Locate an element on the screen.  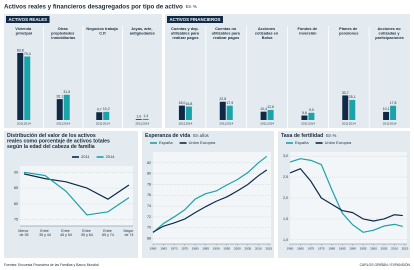
legend-label: 2014 is located at coordinates (111, 156).